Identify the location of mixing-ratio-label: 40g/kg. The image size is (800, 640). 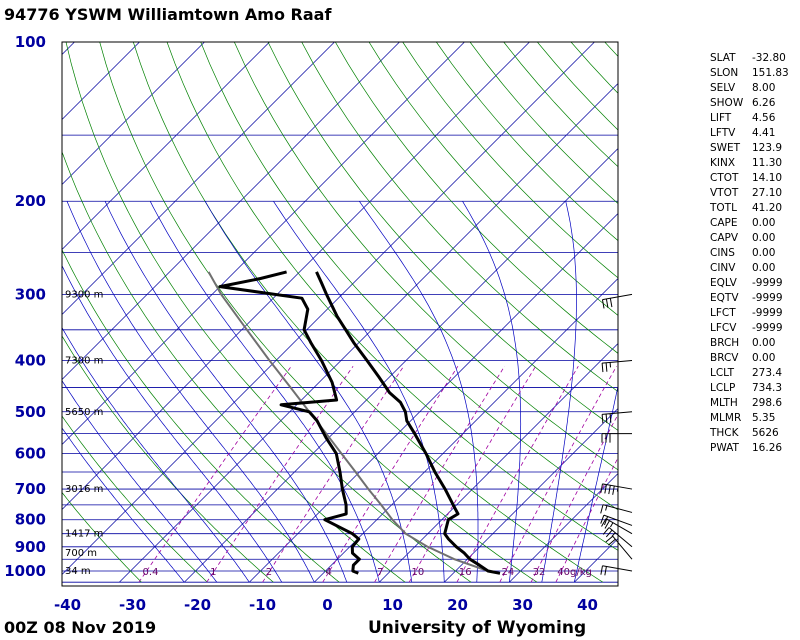
(574, 572).